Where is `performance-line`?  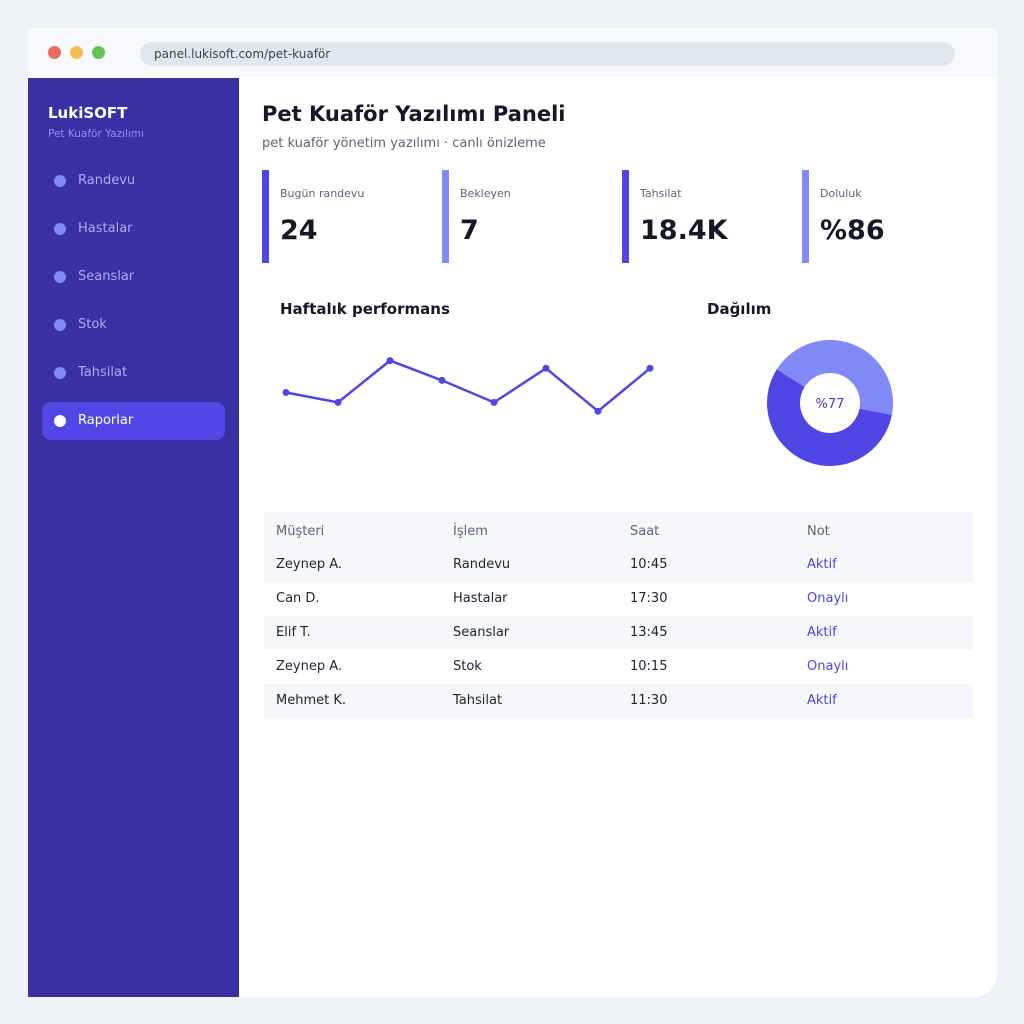
performance-line is located at coordinates (468, 386).